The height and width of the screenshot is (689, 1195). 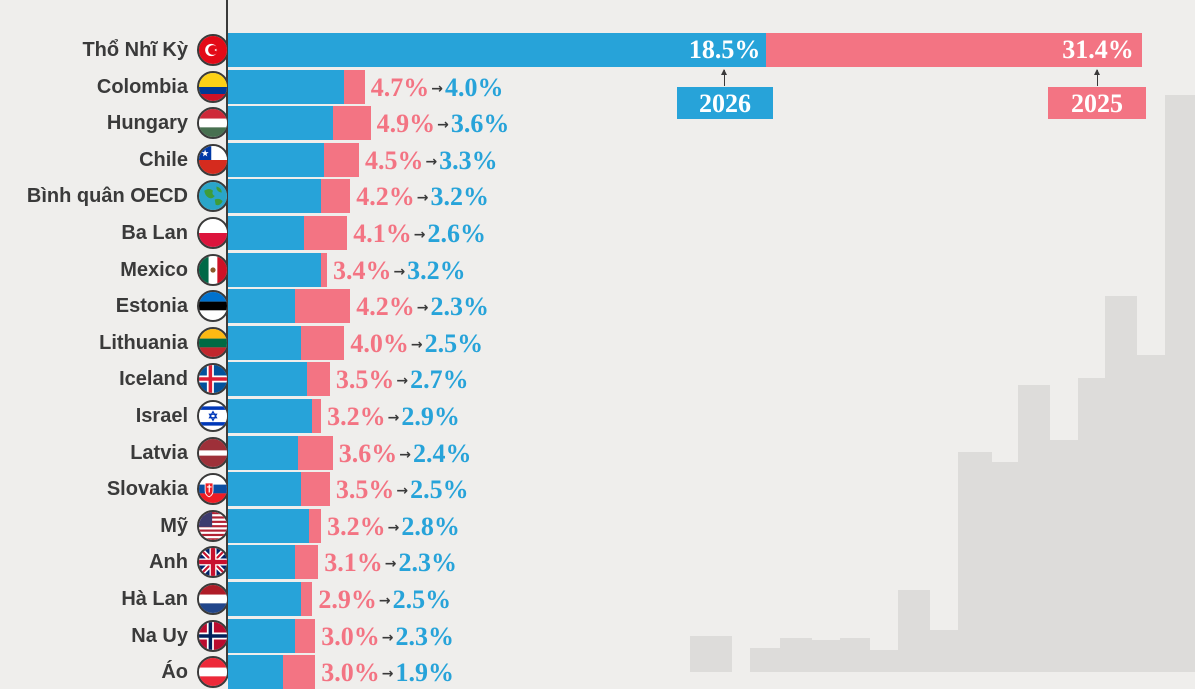 I want to click on lithuania-flag-icon, so click(x=213, y=342).